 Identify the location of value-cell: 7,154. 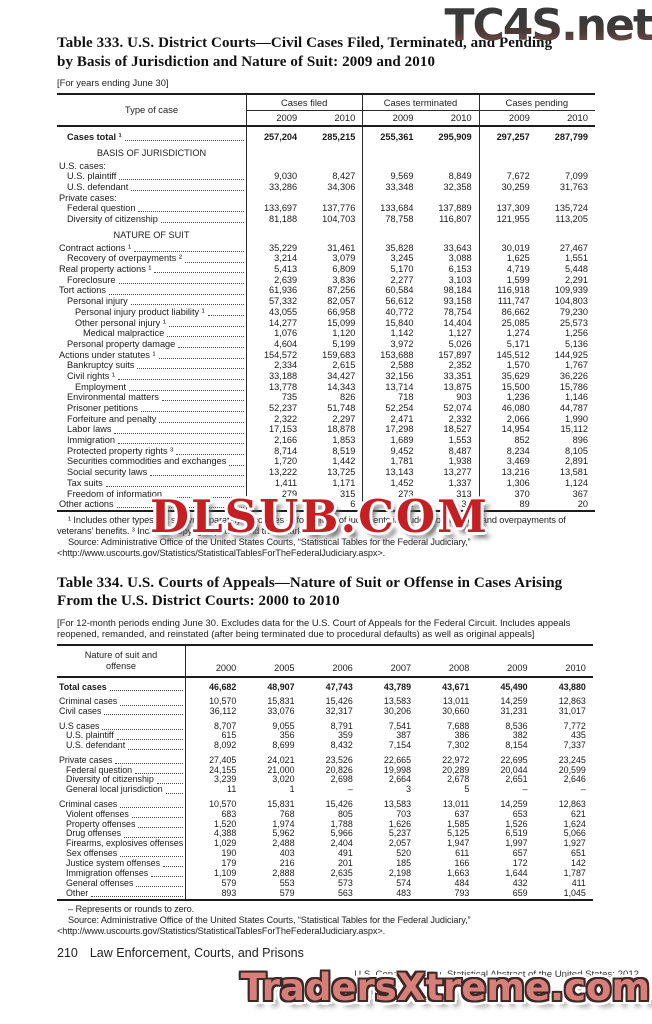
(400, 745).